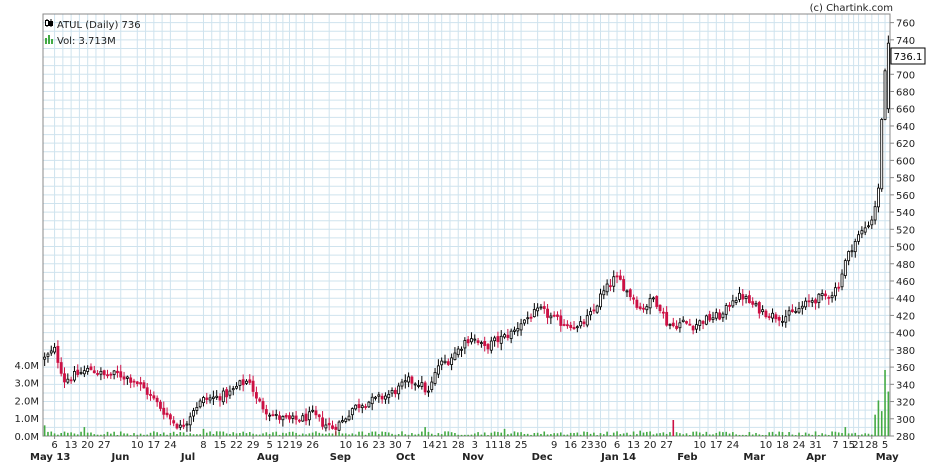  Describe the element at coordinates (858, 445) in the screenshot. I see `date-tick-label: 21` at that location.